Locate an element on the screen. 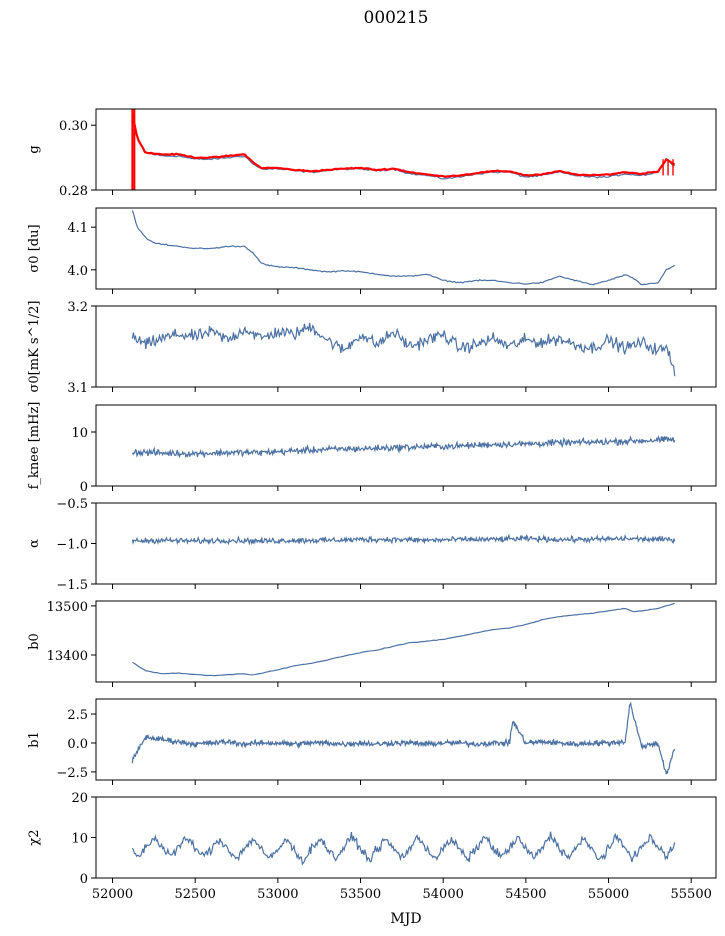  y-tick-label-1-1: 0.30 is located at coordinates (73, 126).